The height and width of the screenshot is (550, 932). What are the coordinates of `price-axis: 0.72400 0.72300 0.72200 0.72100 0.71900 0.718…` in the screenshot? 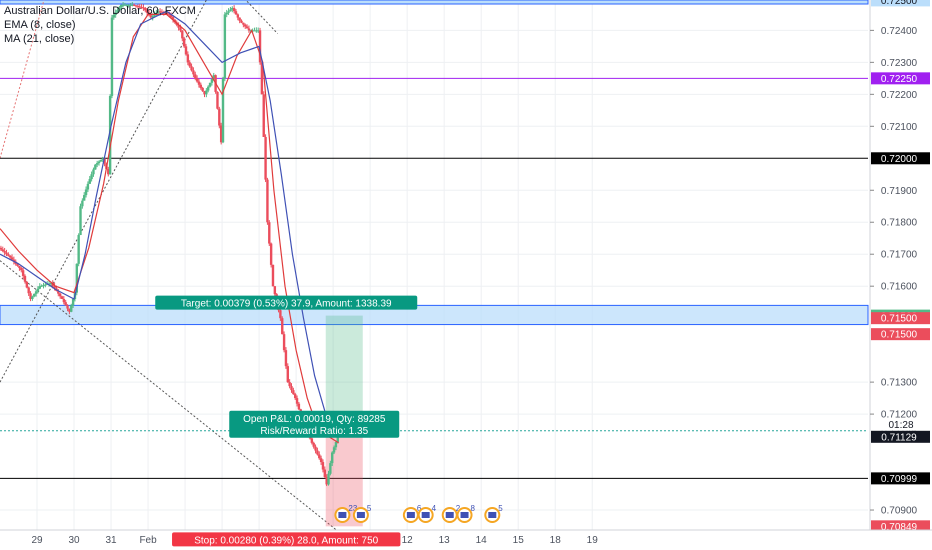 It's located at (900, 275).